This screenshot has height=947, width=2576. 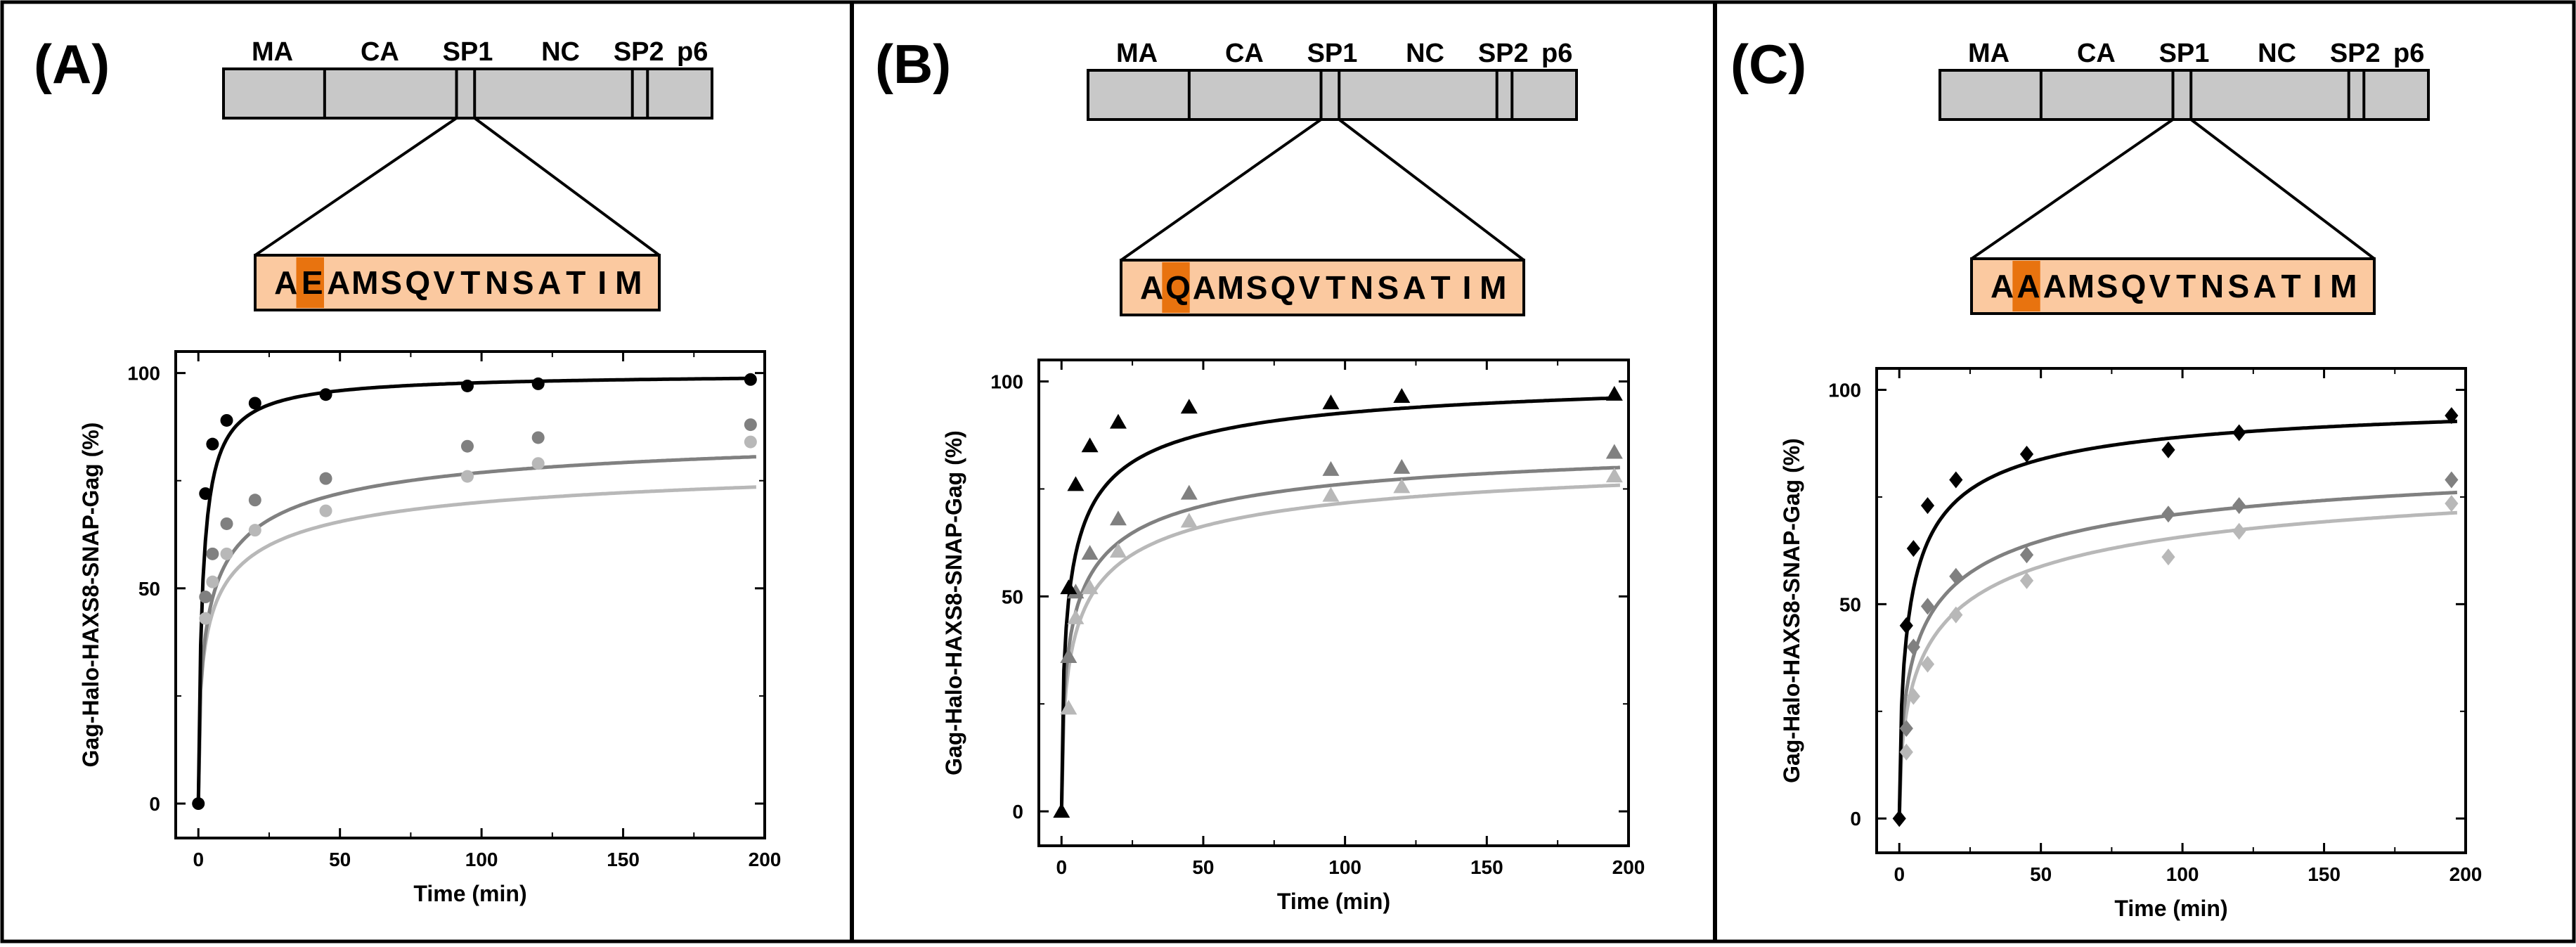 I want to click on domain-label-p6: p6, so click(x=1556, y=54).